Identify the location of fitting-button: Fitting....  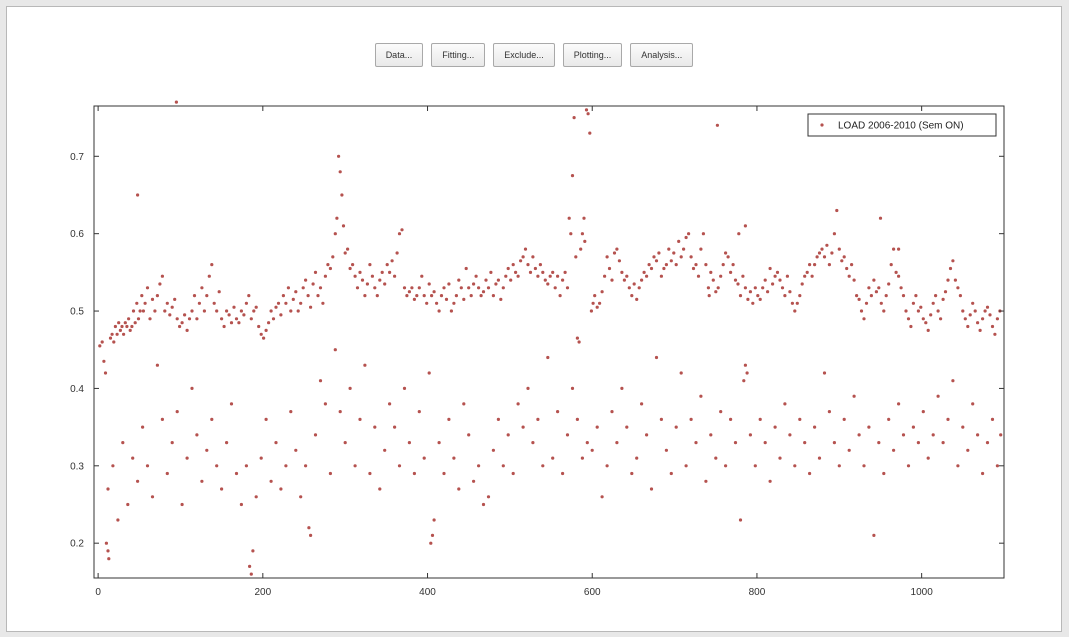
(458, 55).